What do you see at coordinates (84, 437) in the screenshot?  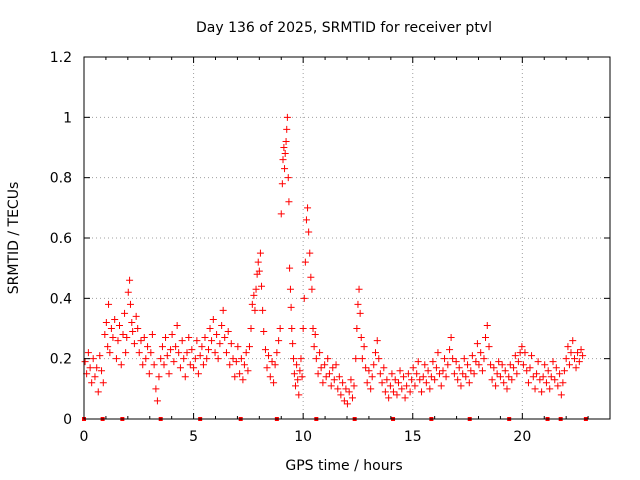 I see `x-tick-label: 0` at bounding box center [84, 437].